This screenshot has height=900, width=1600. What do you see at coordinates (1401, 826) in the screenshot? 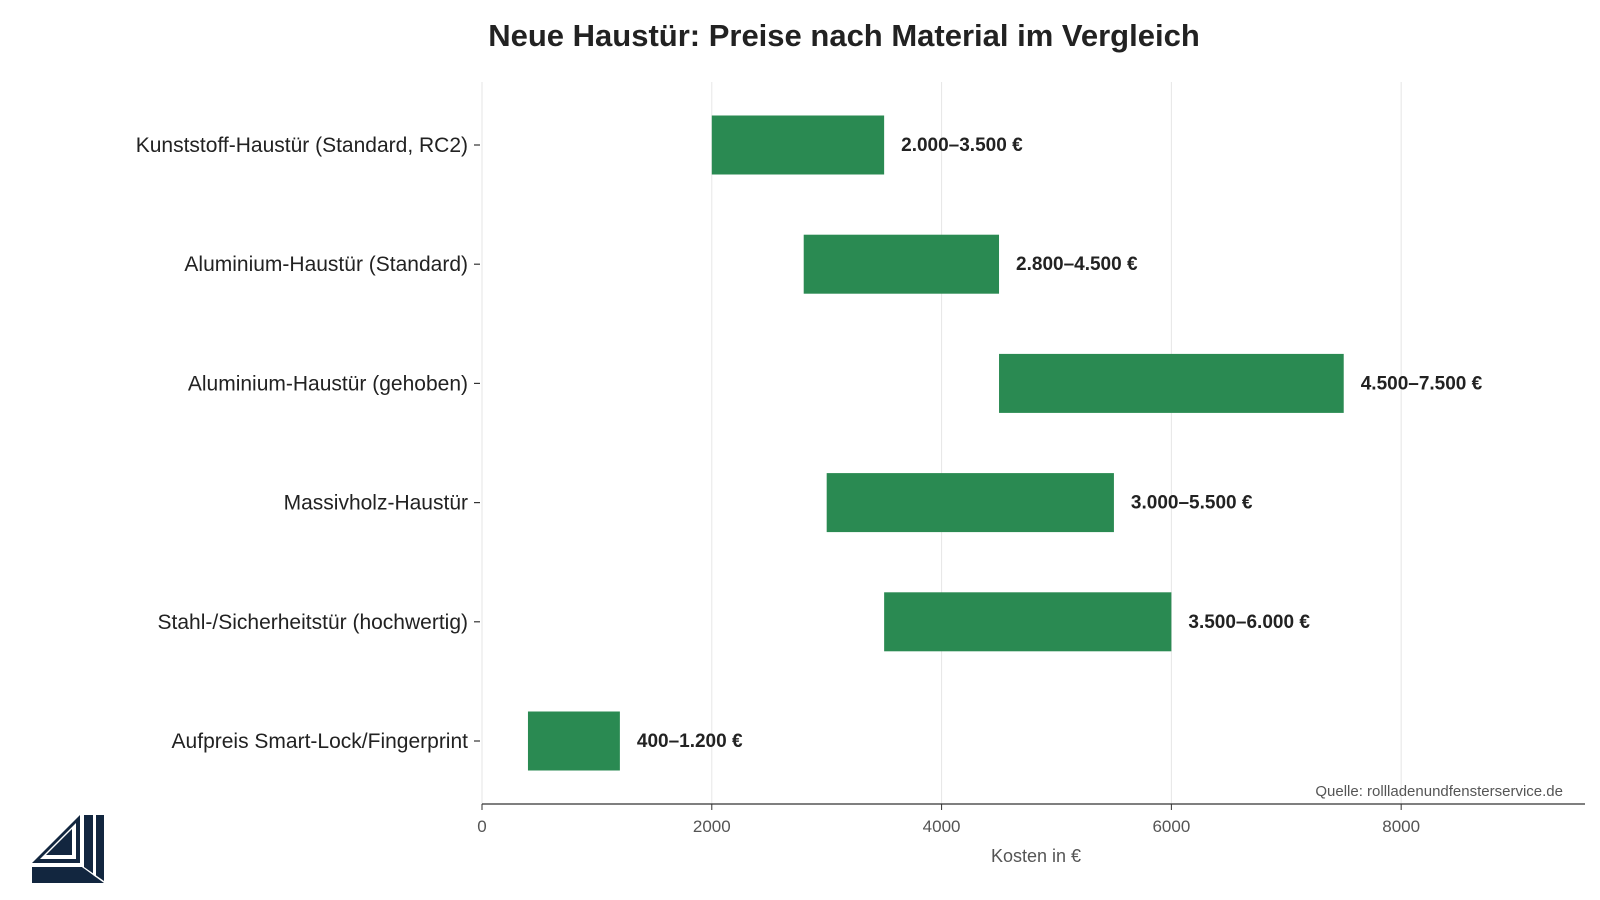
I see `x-tick-label: 8000` at bounding box center [1401, 826].